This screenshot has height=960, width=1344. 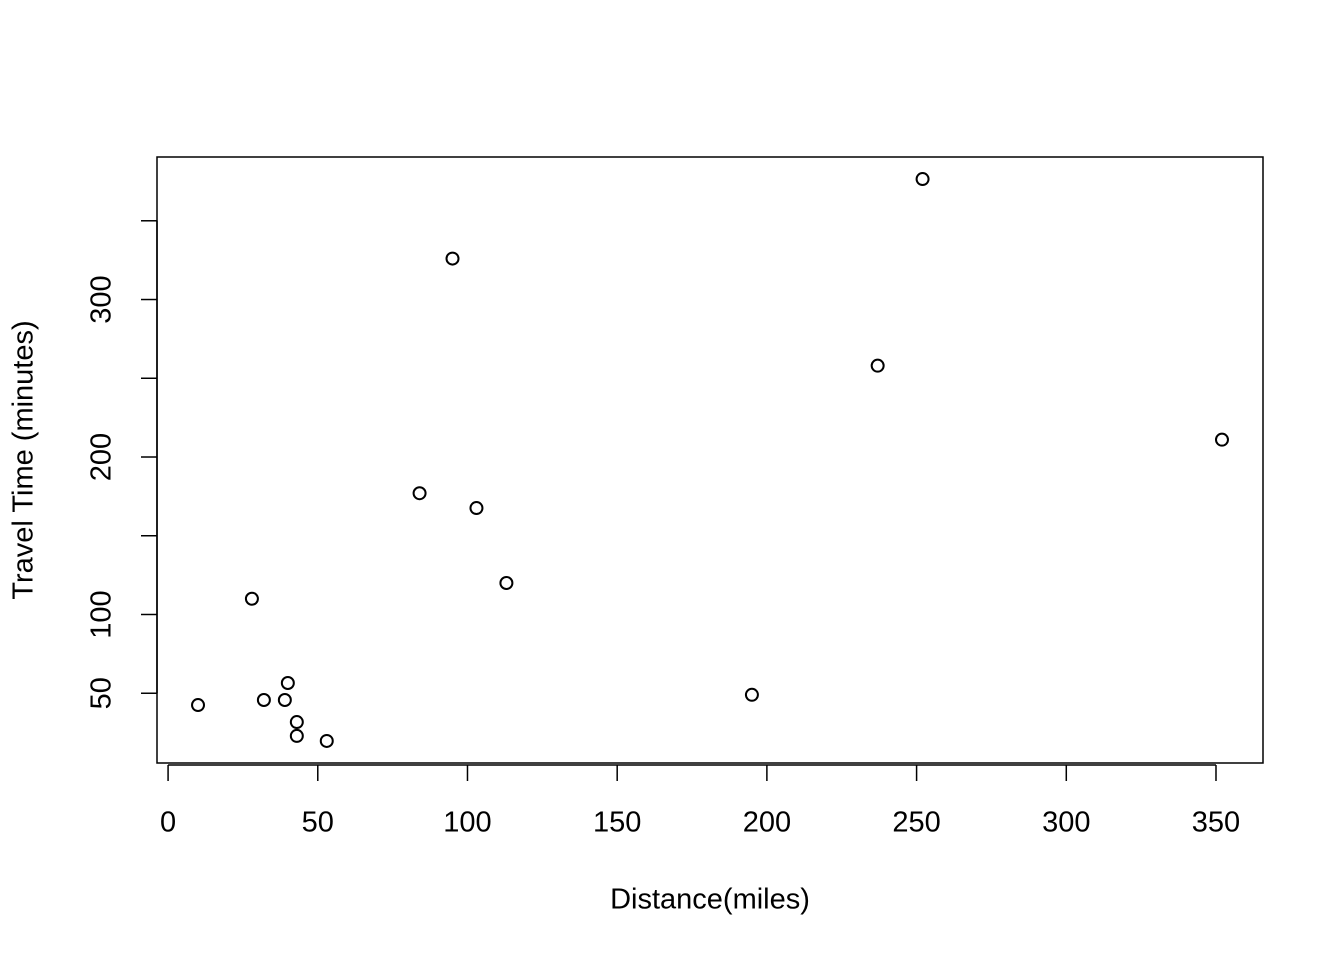 What do you see at coordinates (24, 459) in the screenshot?
I see `y-axis-title: Travel Time (minutes)` at bounding box center [24, 459].